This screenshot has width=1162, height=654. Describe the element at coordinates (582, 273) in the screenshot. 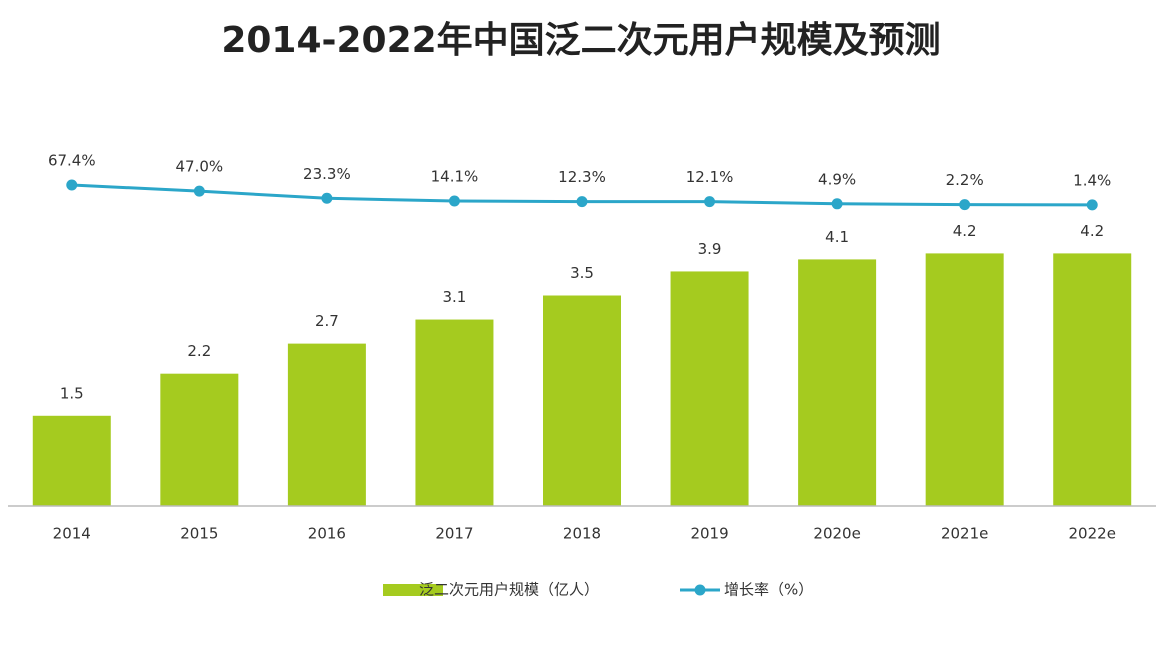

I see `bar-value-label: 3.5` at that location.